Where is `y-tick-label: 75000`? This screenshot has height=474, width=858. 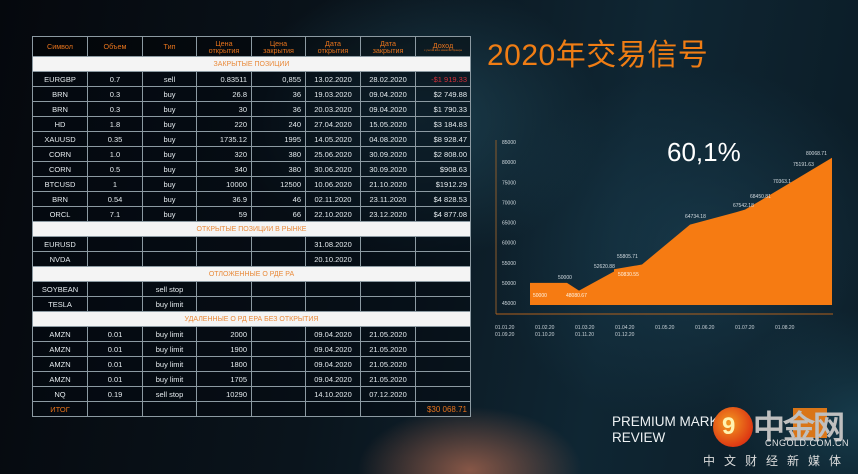 y-tick-label: 75000 is located at coordinates (509, 183).